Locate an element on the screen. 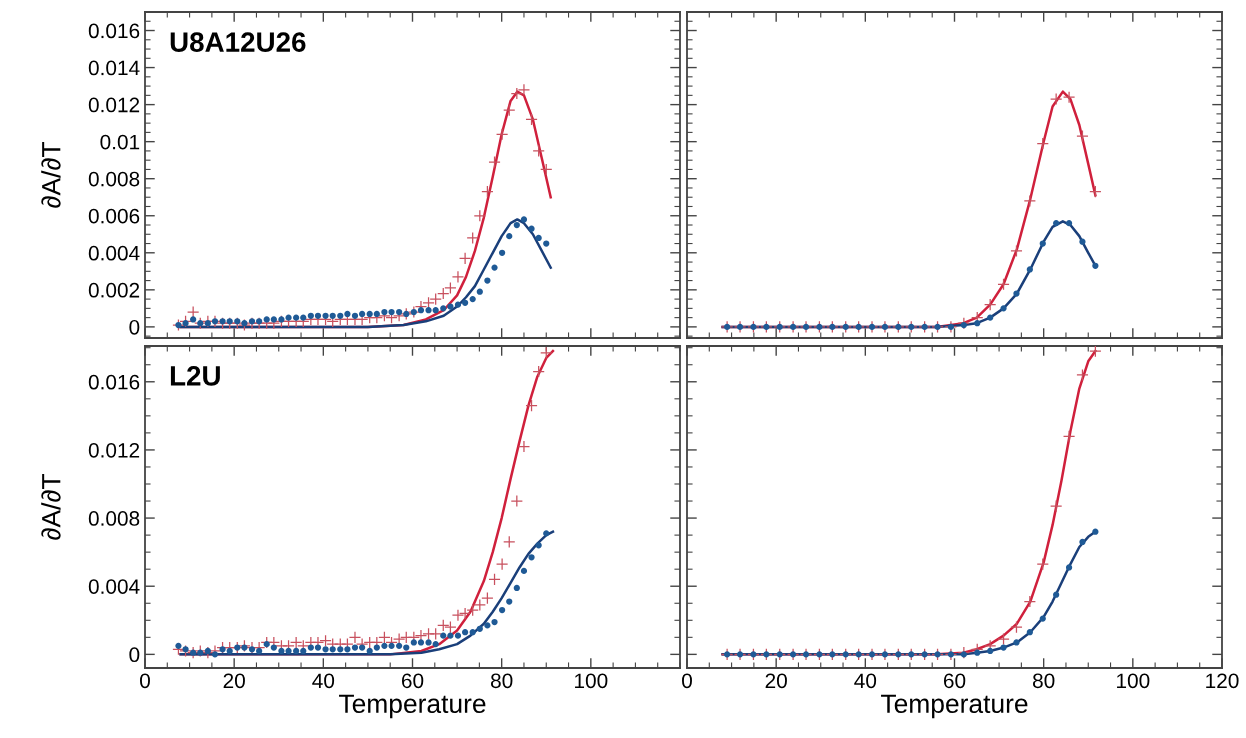 The height and width of the screenshot is (738, 1246). y-tick-label: 0.004 is located at coordinates (114, 253).